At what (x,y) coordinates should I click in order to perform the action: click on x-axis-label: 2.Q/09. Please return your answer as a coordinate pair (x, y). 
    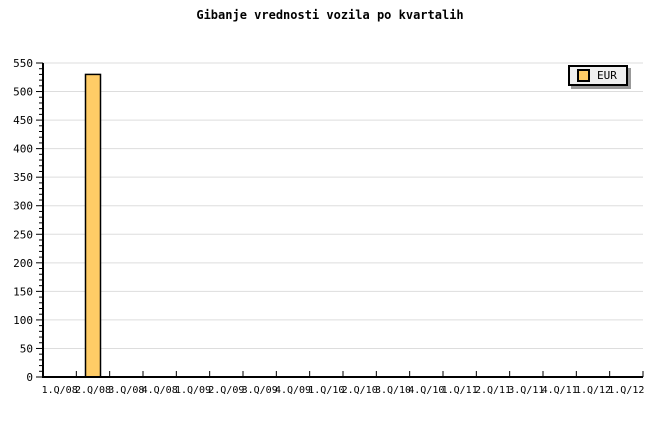
    Looking at the image, I should click on (226, 390).